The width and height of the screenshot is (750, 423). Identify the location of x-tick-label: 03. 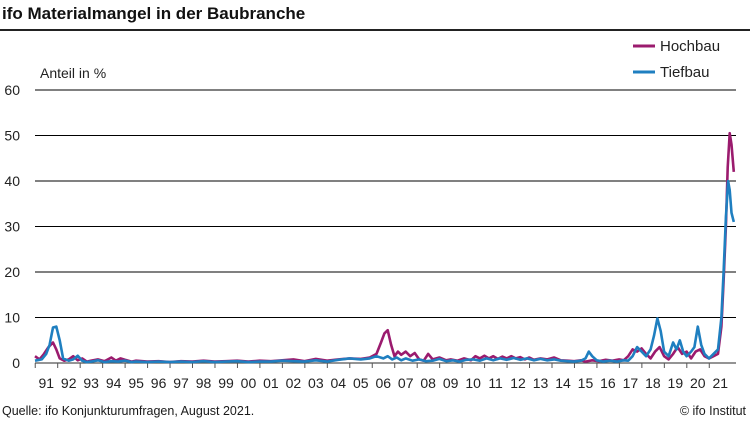
(316, 383).